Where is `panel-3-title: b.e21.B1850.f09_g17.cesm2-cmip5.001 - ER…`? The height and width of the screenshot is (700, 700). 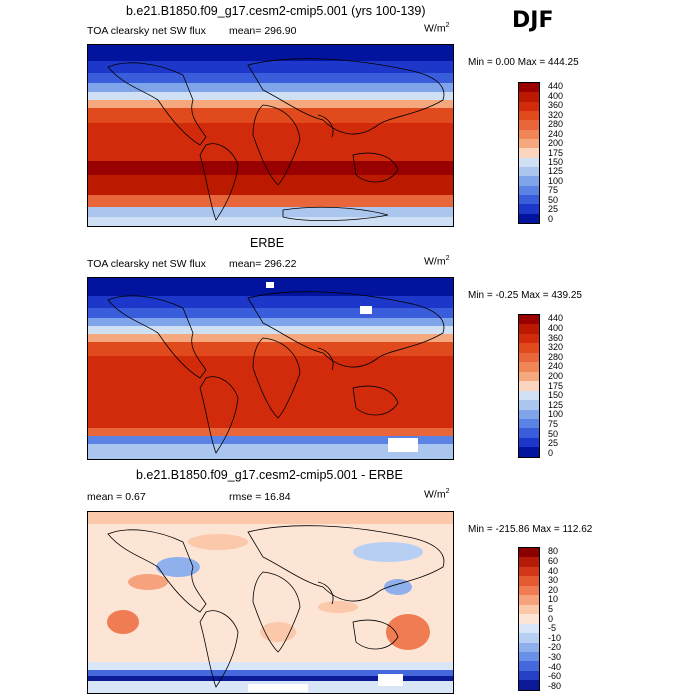
panel-3-title: b.e21.B1850.f09_g17.cesm2-cmip5.001 - ER… is located at coordinates (269, 475).